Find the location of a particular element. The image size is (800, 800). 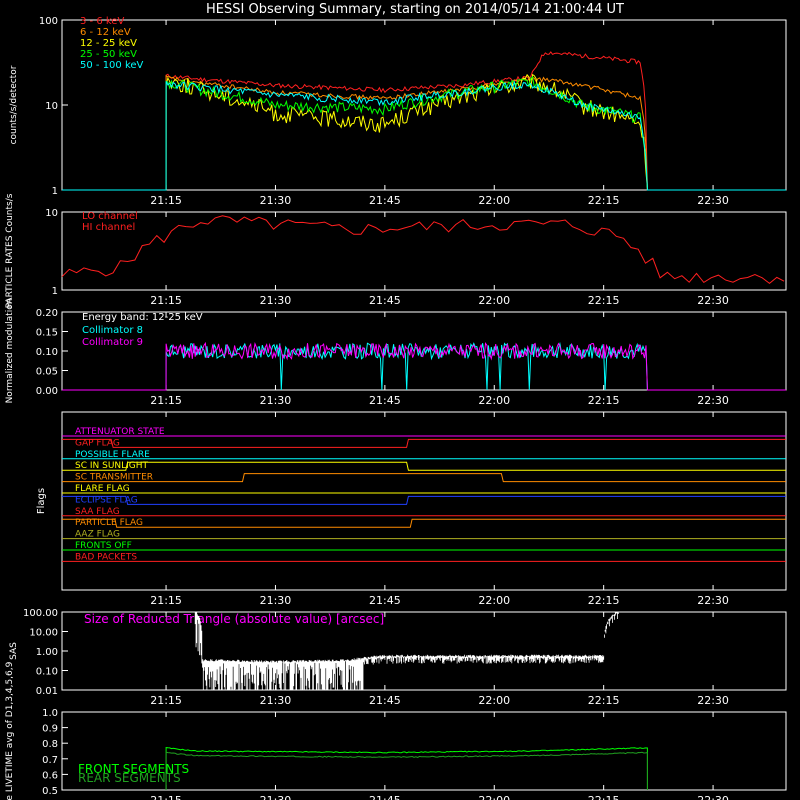

series-lo-channel is located at coordinates (423, 250).